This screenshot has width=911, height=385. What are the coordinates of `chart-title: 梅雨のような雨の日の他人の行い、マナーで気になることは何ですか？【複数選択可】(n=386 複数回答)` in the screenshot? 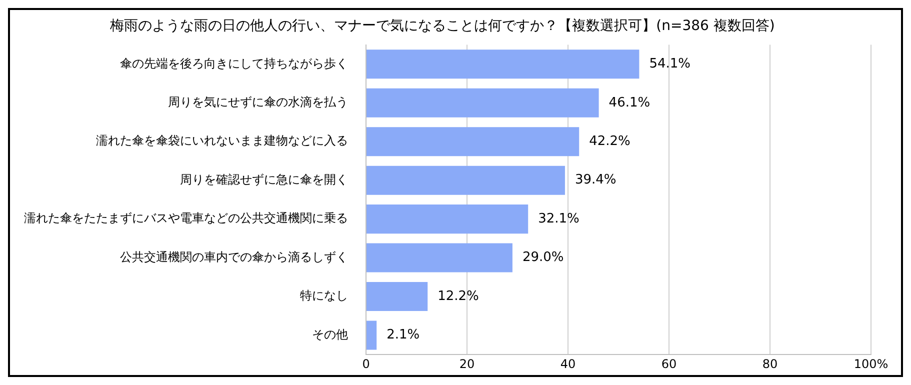 It's located at (442, 26).